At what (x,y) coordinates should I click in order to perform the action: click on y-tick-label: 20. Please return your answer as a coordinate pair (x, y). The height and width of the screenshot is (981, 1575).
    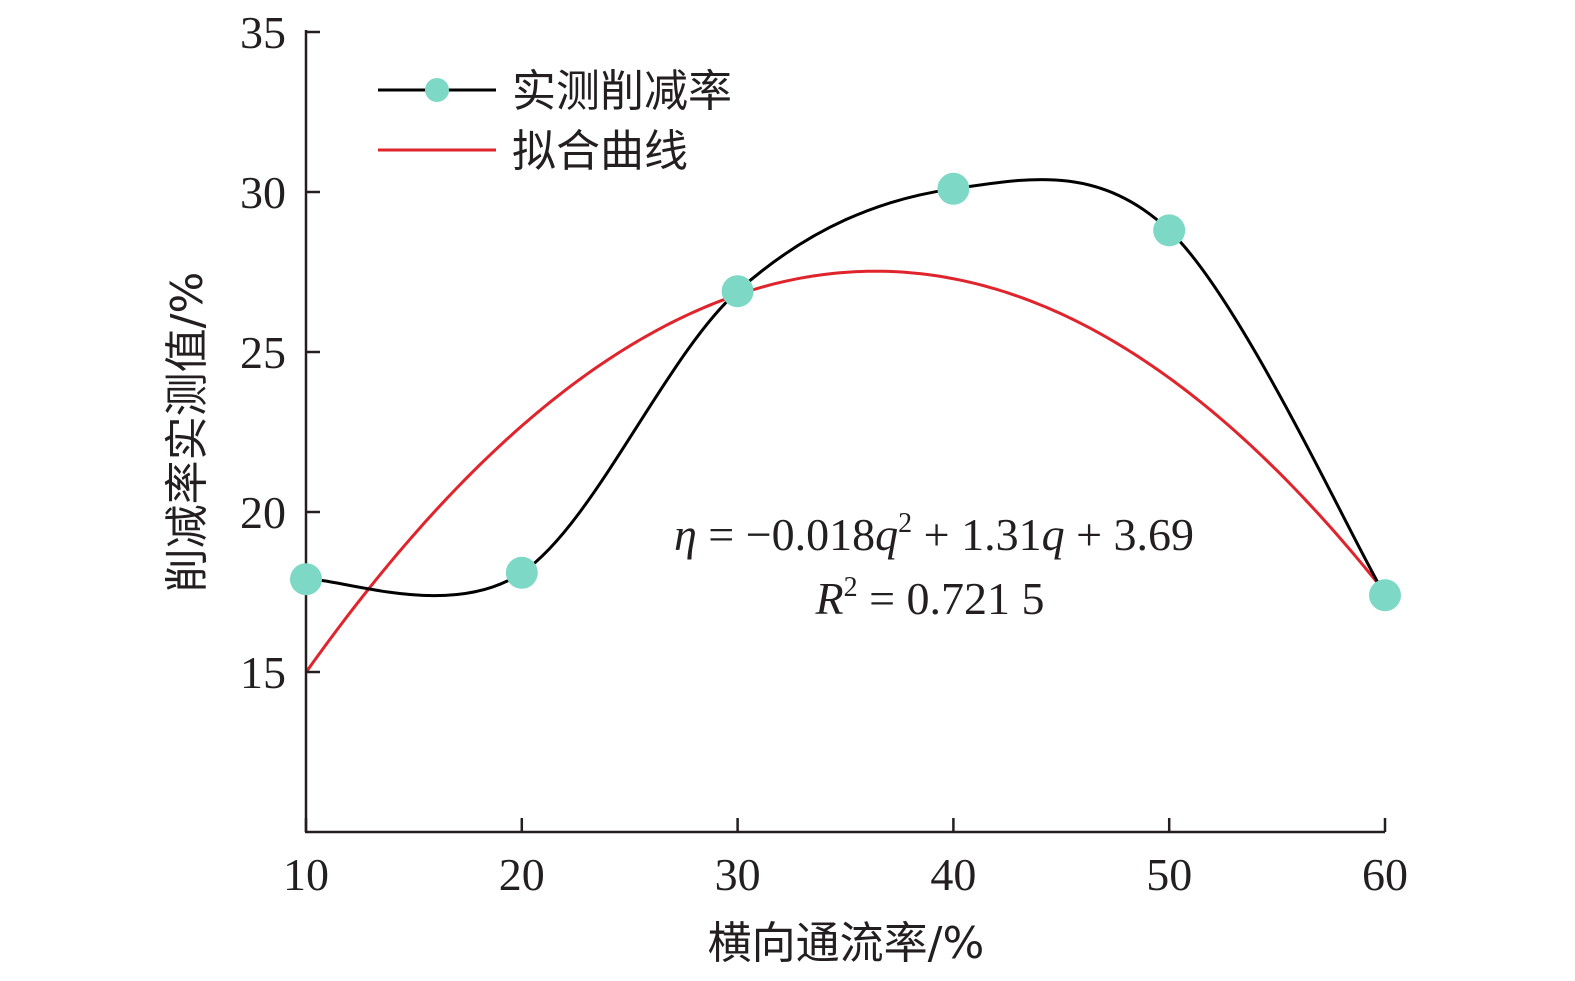
    Looking at the image, I should click on (263, 512).